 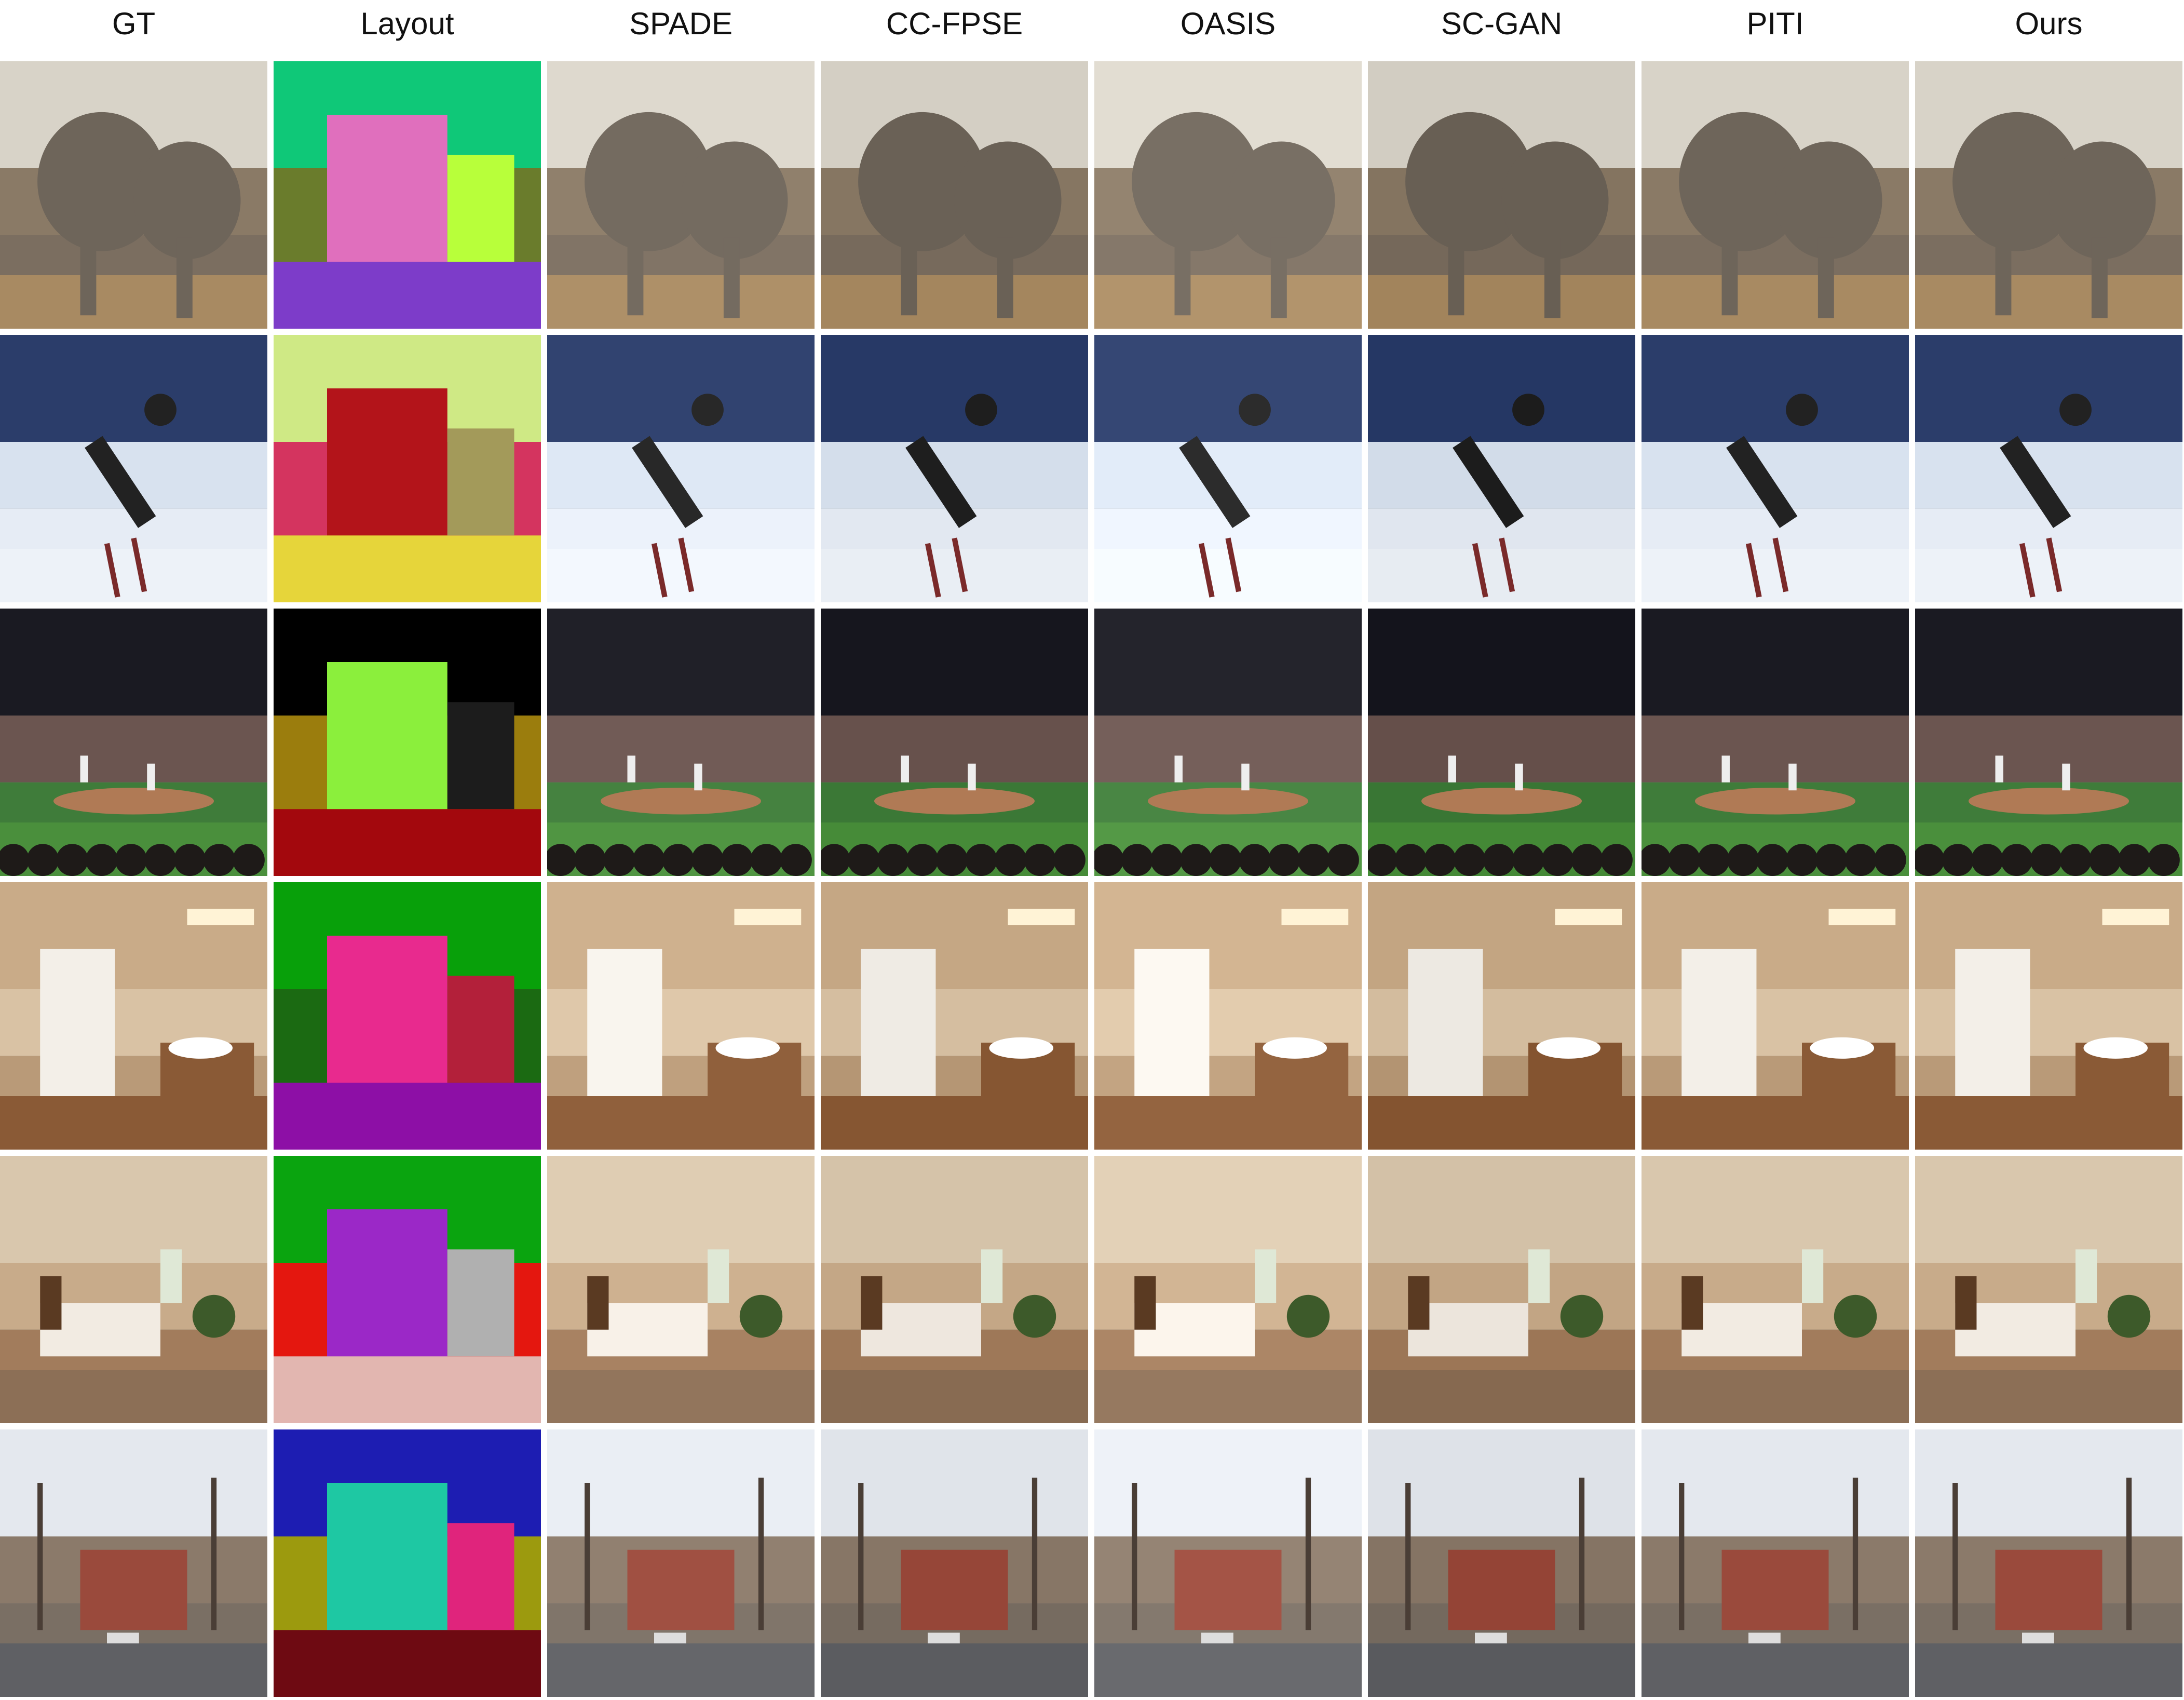 What do you see at coordinates (2048, 1563) in the screenshot?
I see `image-street-ours` at bounding box center [2048, 1563].